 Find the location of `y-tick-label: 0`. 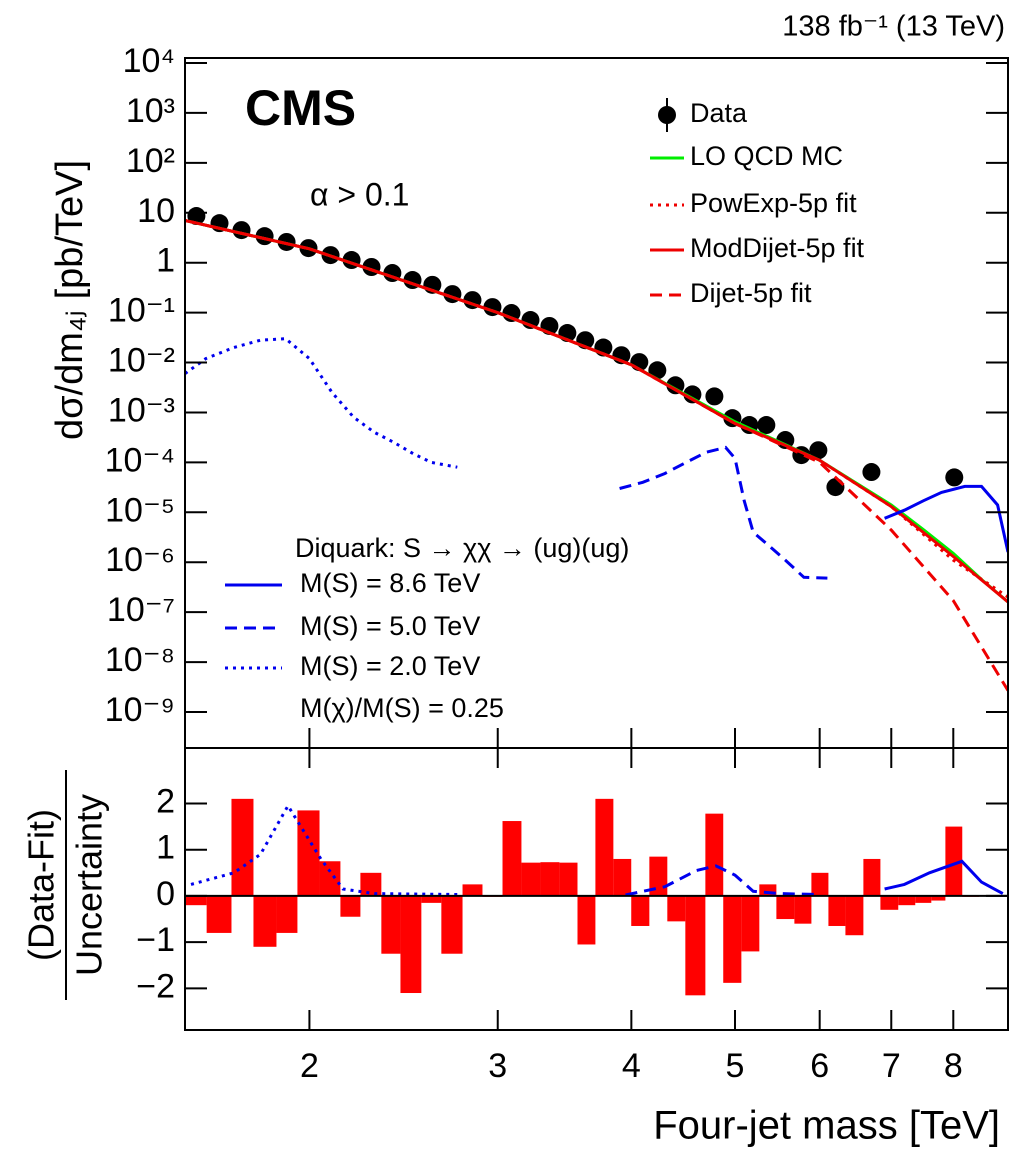

y-tick-label: 0 is located at coordinates (165, 894).